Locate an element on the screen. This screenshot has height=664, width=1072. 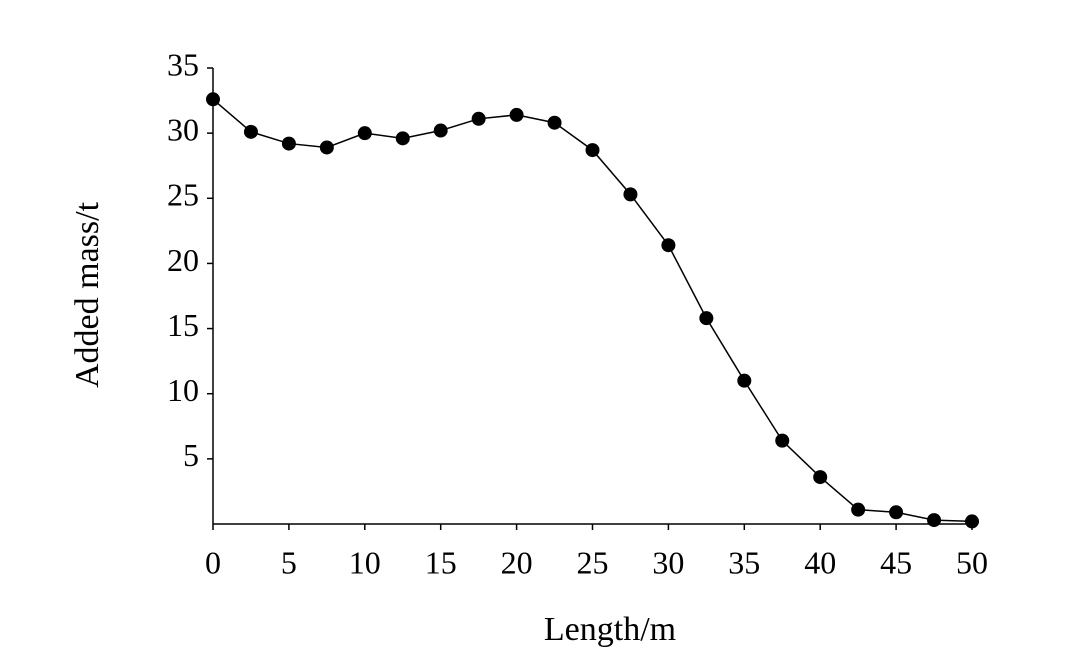
y-tick-label: 10 is located at coordinates (183, 390).